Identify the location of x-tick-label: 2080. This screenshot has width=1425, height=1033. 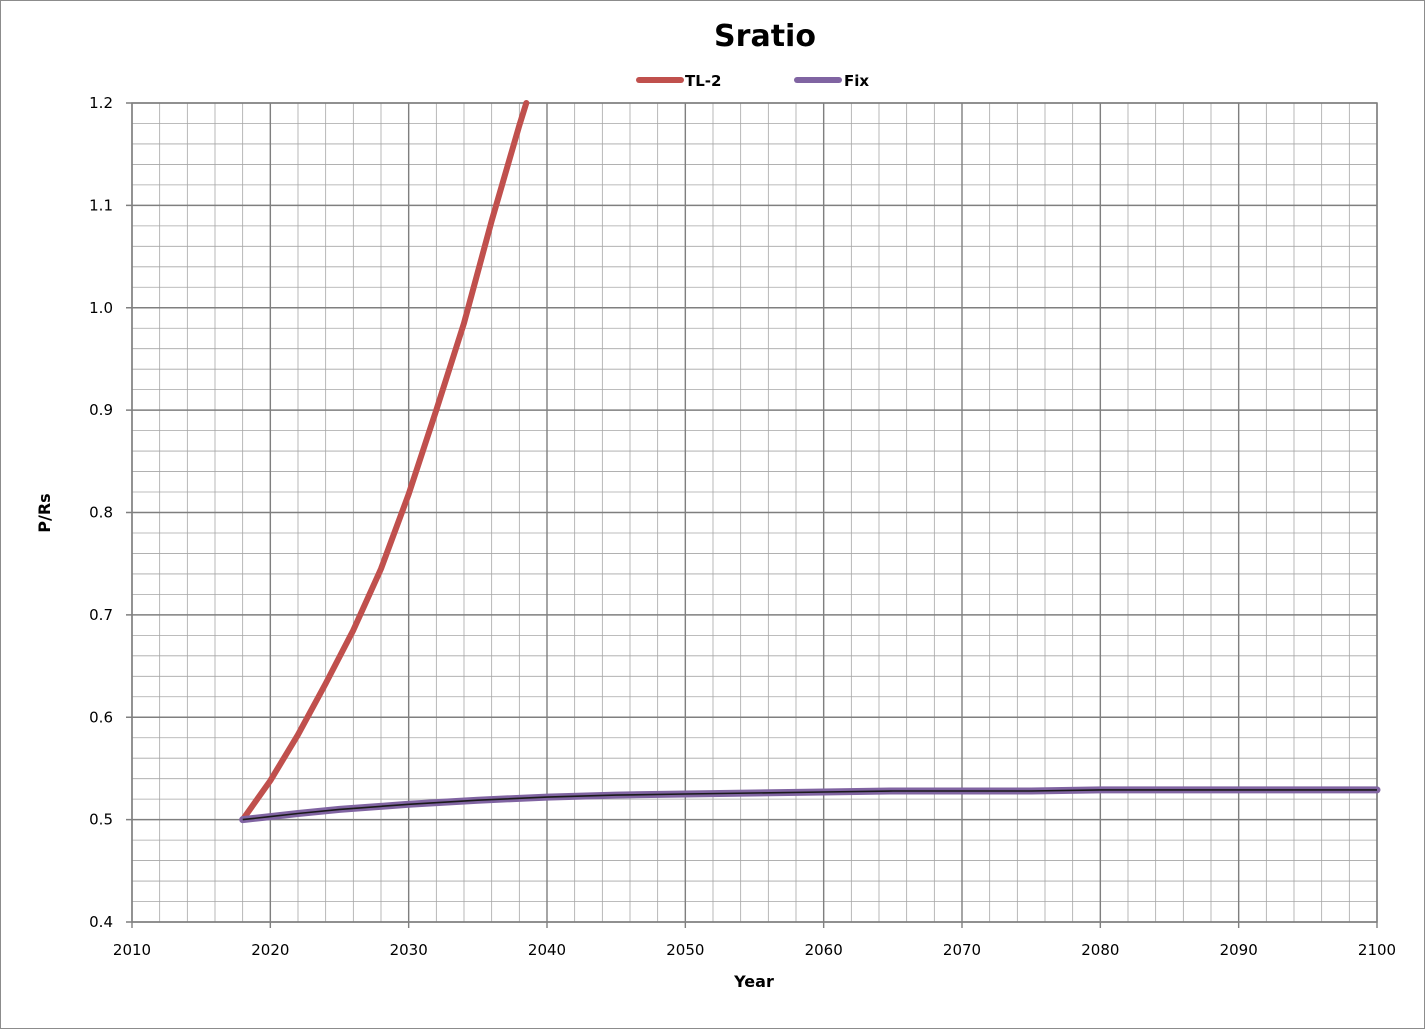
(1100, 950).